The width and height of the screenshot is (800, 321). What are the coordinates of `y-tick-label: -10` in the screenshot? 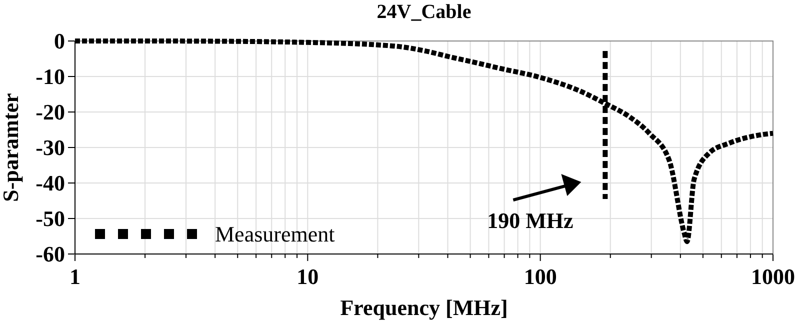 It's located at (50, 77).